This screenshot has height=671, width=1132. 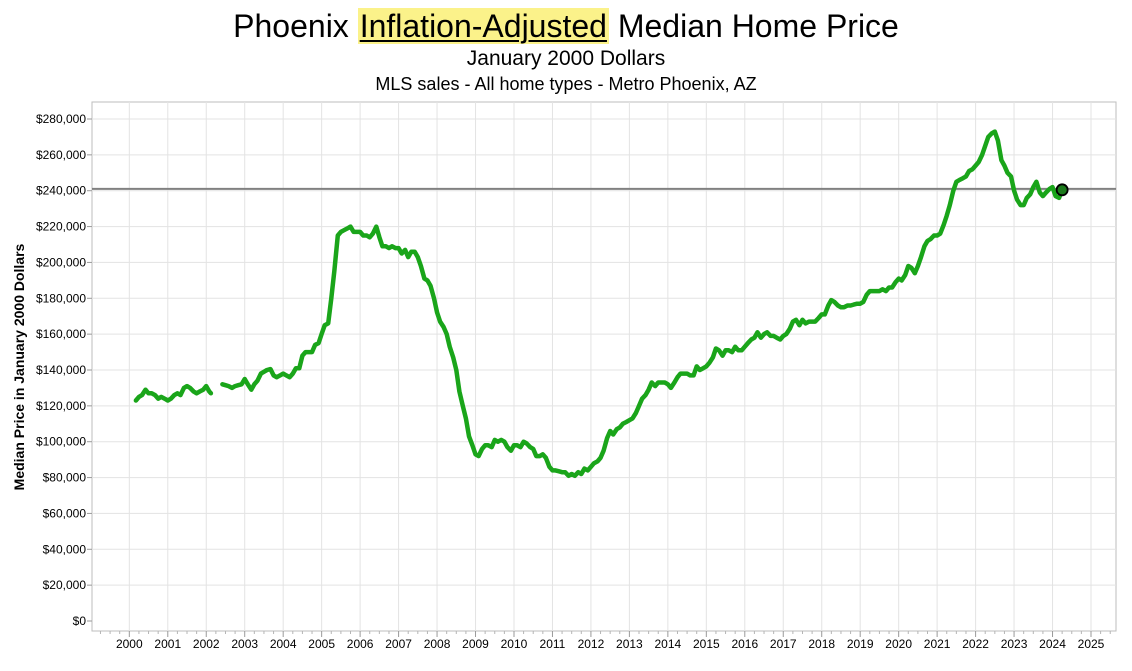 What do you see at coordinates (398, 644) in the screenshot?
I see `x-tick-label: 2007` at bounding box center [398, 644].